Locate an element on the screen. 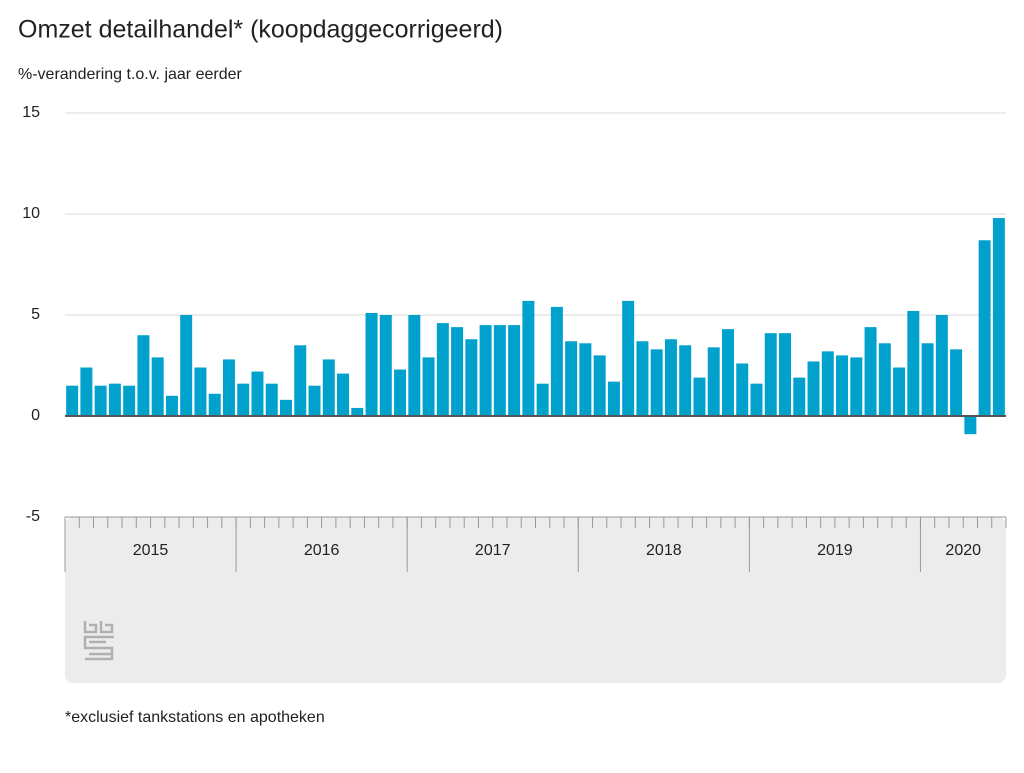 Image resolution: width=1024 pixels, height=773 pixels. x-group-label: 2018 is located at coordinates (664, 550).